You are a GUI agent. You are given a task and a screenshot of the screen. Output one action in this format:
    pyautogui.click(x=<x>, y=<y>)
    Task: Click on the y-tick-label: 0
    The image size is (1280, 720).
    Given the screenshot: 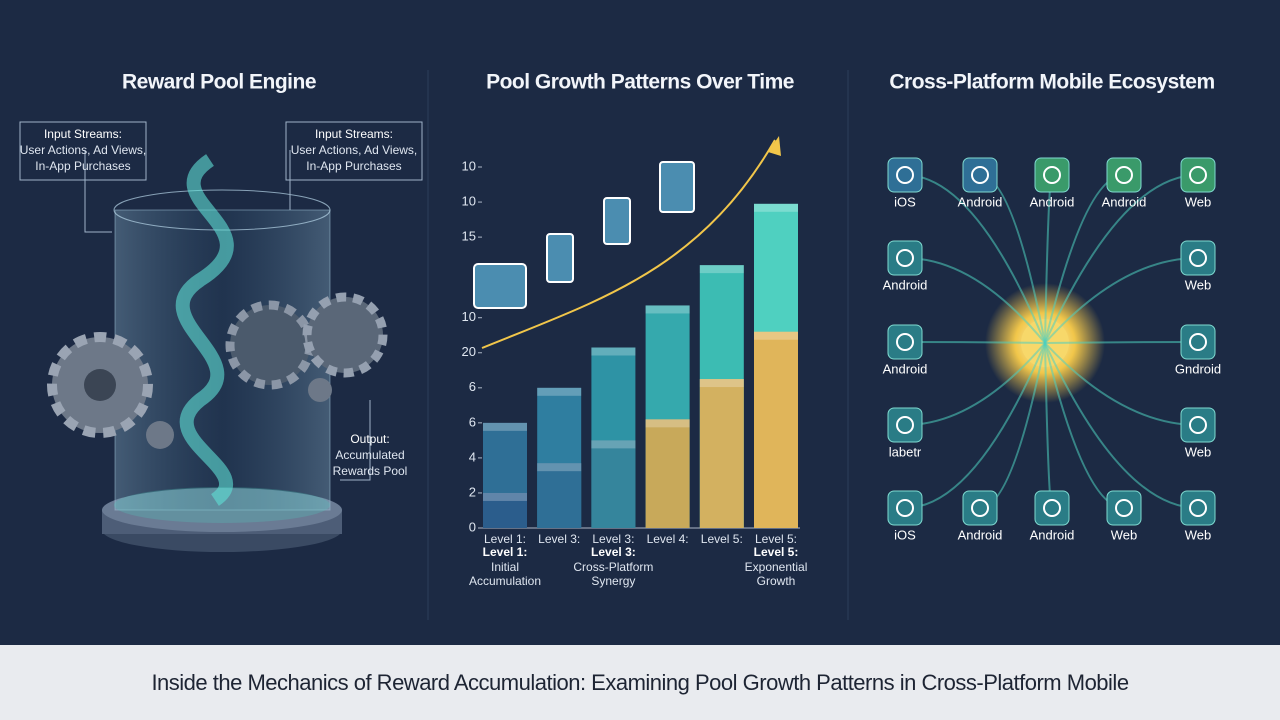 What is the action you would take?
    pyautogui.click(x=472, y=526)
    